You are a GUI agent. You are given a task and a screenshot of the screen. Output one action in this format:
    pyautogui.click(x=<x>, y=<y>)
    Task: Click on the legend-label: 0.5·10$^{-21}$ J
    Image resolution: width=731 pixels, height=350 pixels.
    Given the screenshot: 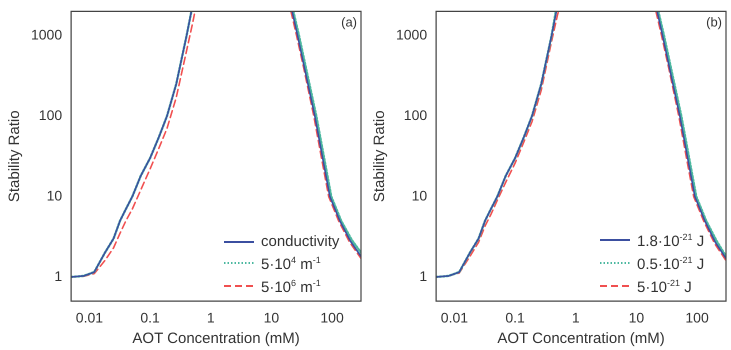 What is the action you would take?
    pyautogui.click(x=670, y=264)
    